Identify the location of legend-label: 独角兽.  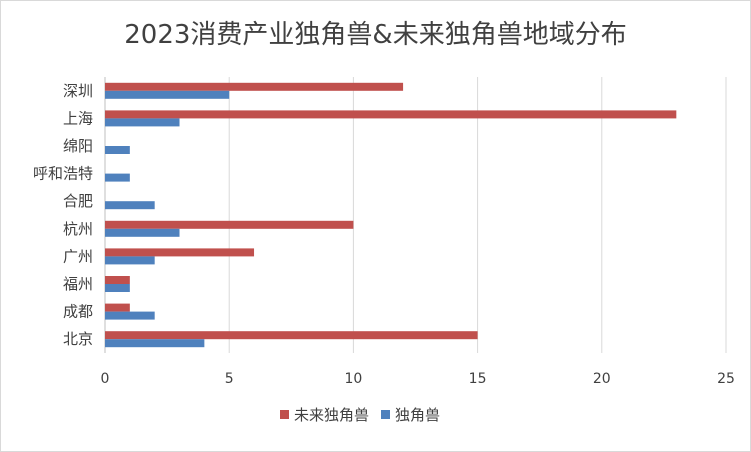
(417, 415).